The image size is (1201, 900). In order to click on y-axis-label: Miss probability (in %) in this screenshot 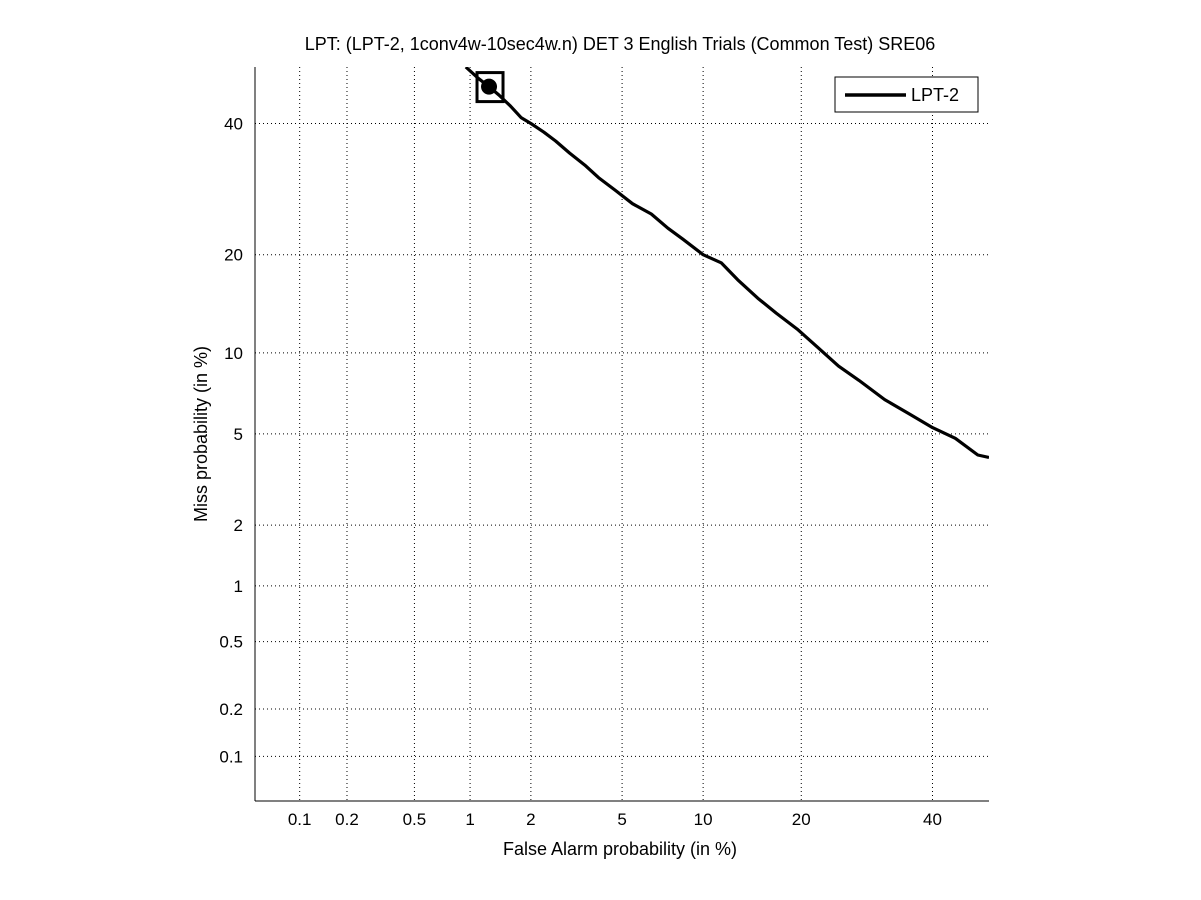, I will do `click(201, 434)`.